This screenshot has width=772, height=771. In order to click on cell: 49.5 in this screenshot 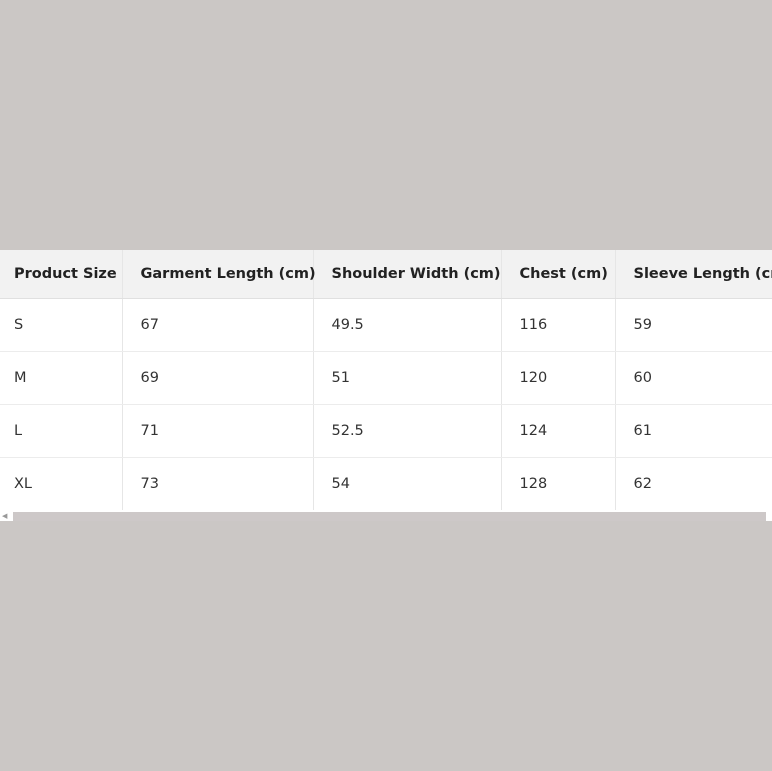, I will do `click(407, 325)`.